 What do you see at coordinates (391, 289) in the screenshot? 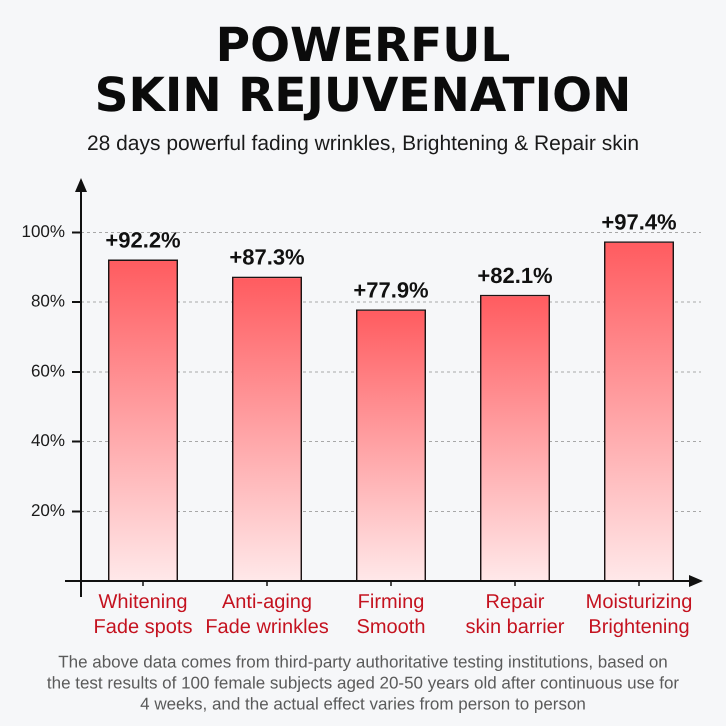
I see `data-label: +77.9%` at bounding box center [391, 289].